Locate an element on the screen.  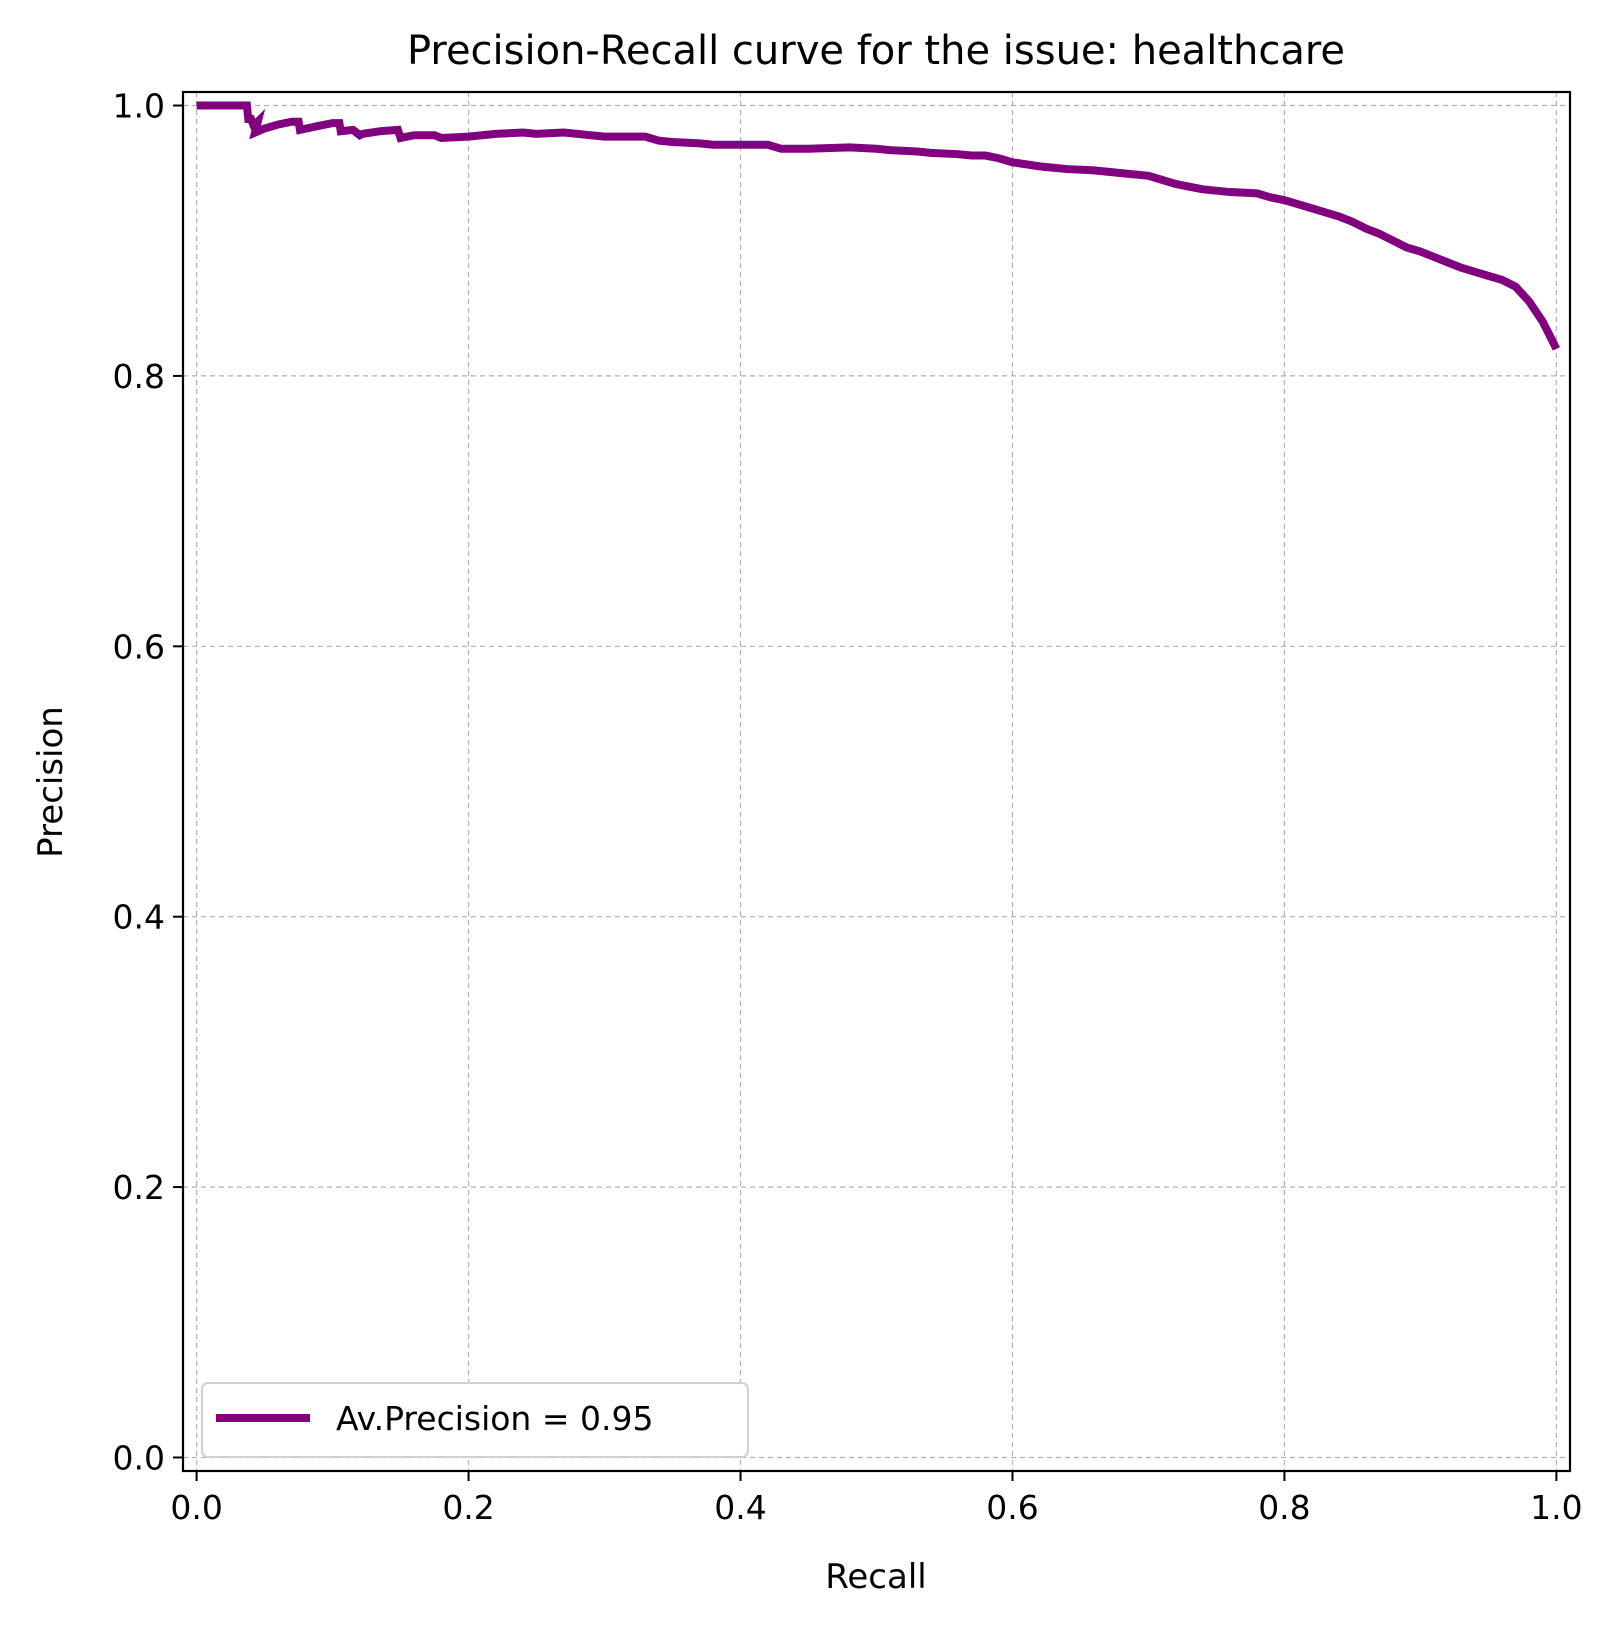
legend: Av.Precision = 0.95 is located at coordinates (475, 1420).